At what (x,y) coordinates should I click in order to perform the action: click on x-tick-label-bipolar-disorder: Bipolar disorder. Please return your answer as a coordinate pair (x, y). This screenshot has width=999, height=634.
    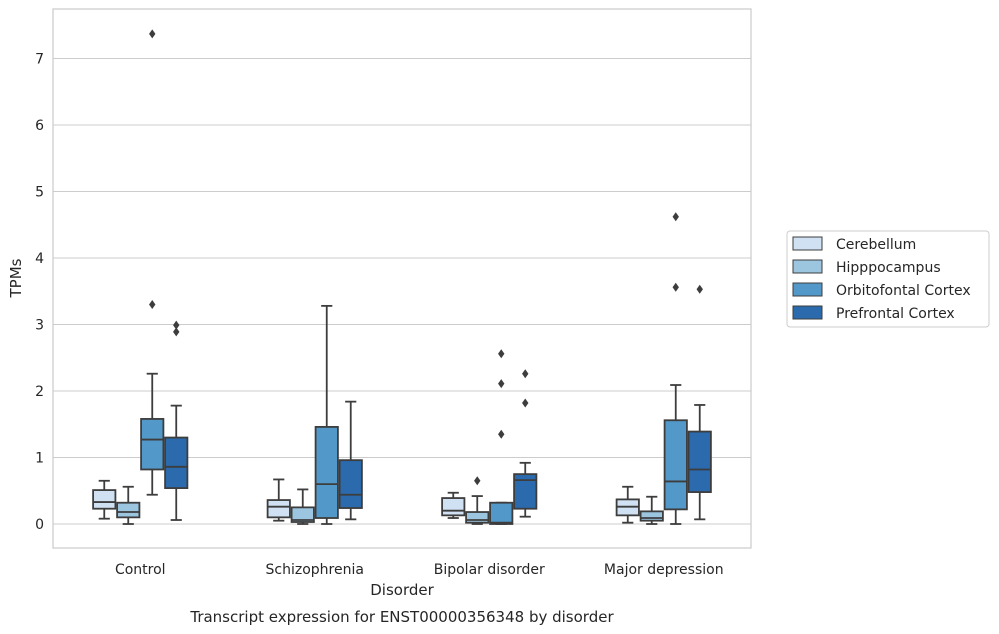
    Looking at the image, I should click on (489, 570).